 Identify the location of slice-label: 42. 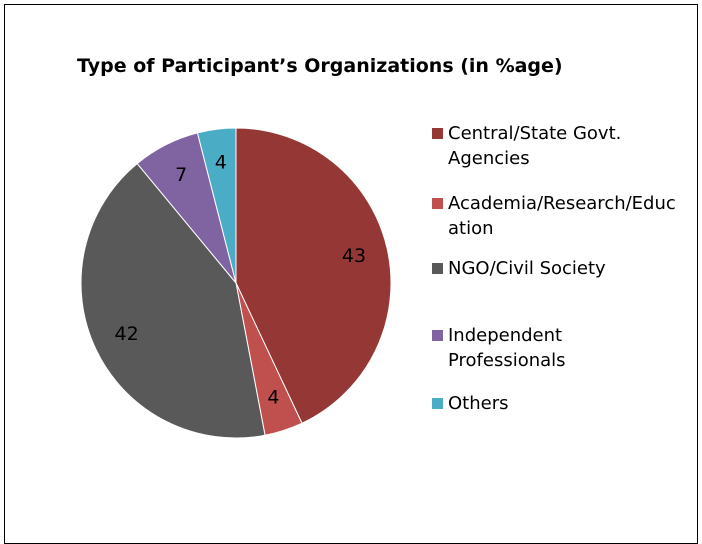
(127, 334).